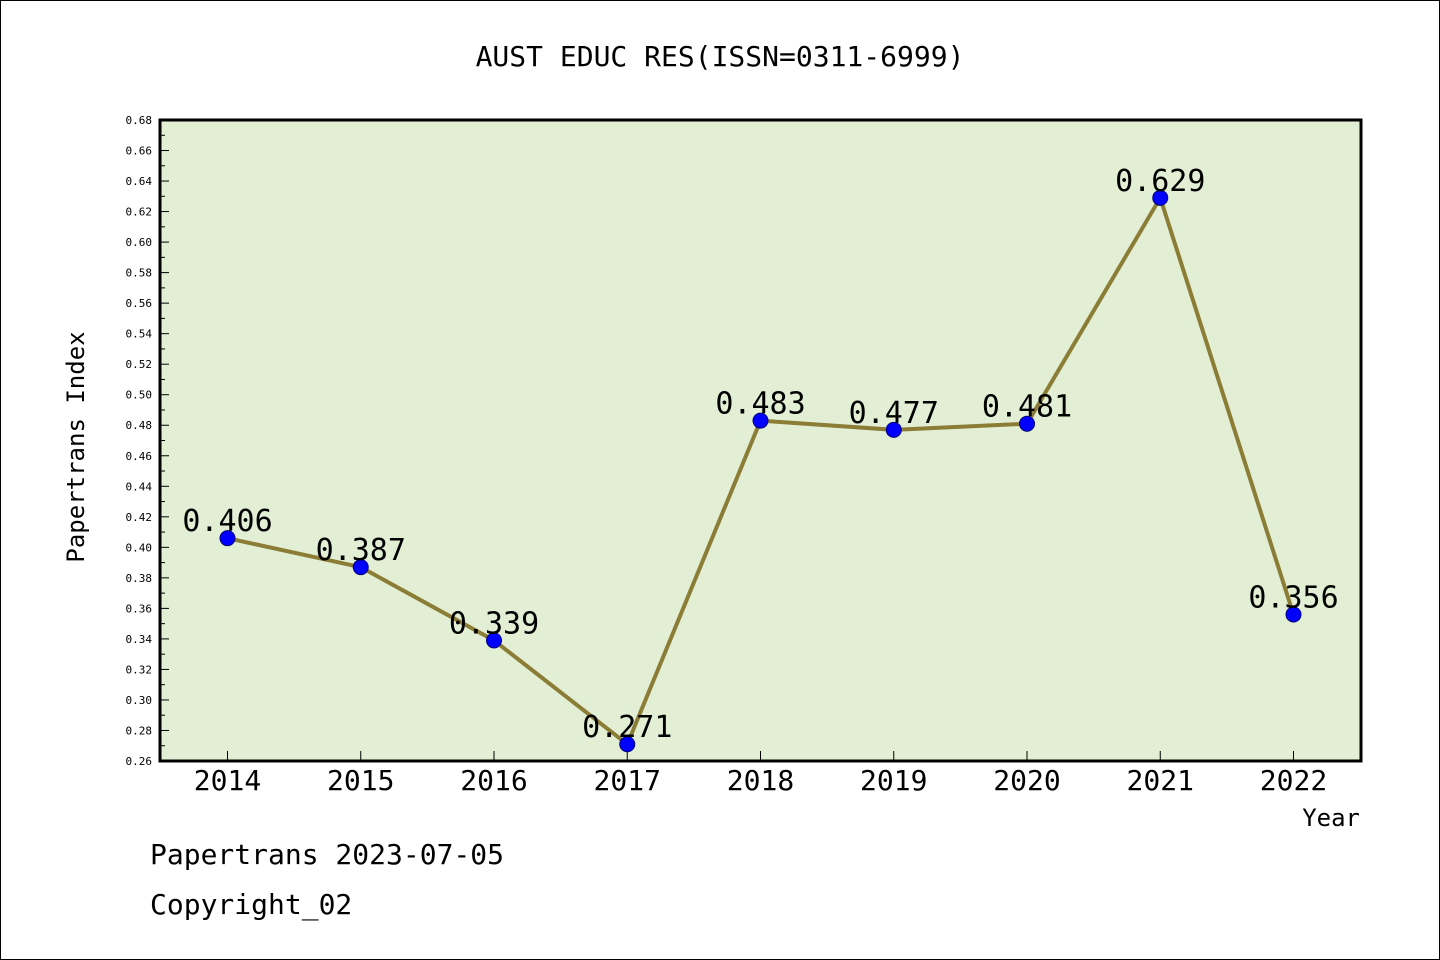 This screenshot has height=960, width=1440. What do you see at coordinates (327, 854) in the screenshot?
I see `footer-date: Papertrans 2023-07-05` at bounding box center [327, 854].